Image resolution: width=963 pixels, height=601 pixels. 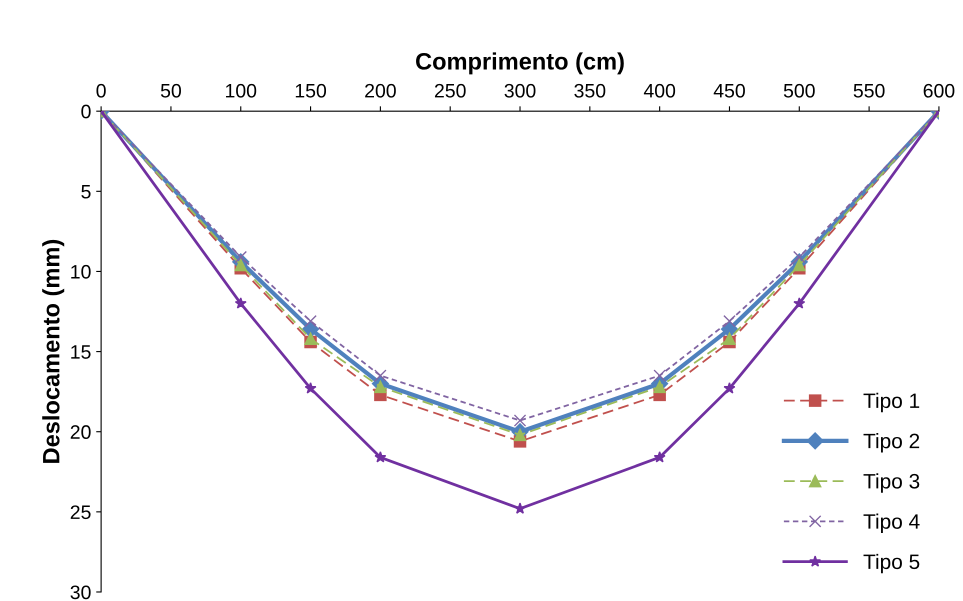 What do you see at coordinates (892, 564) in the screenshot?
I see `legend-label: Tipo 5` at bounding box center [892, 564].